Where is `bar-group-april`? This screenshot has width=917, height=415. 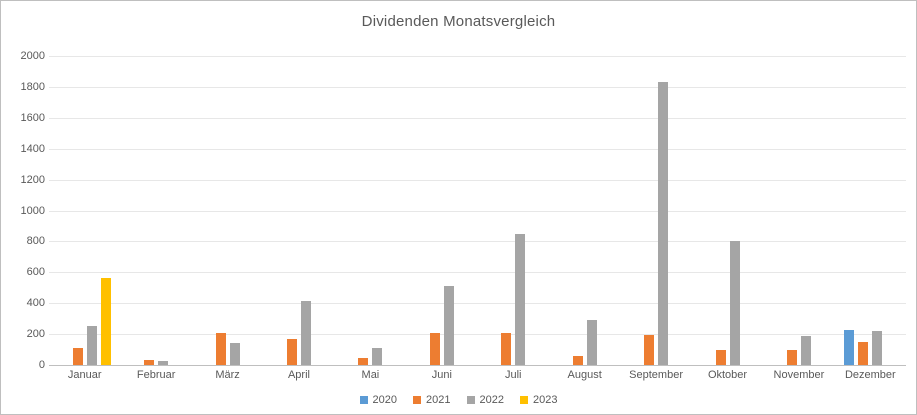
bar-group-april is located at coordinates (298, 210).